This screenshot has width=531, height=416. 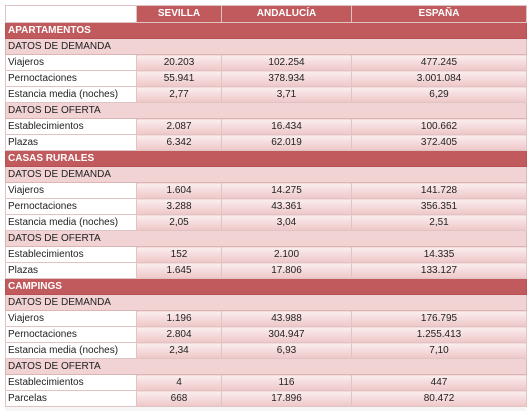 I want to click on cell-espana: 6,29, so click(x=439, y=94).